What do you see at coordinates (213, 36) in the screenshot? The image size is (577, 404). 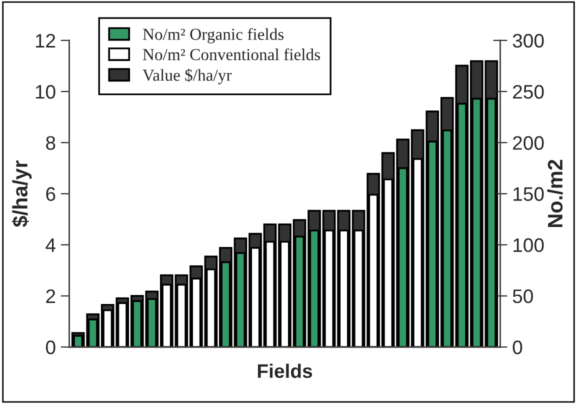 I see `legend-label: No/m² Organic fields` at bounding box center [213, 36].